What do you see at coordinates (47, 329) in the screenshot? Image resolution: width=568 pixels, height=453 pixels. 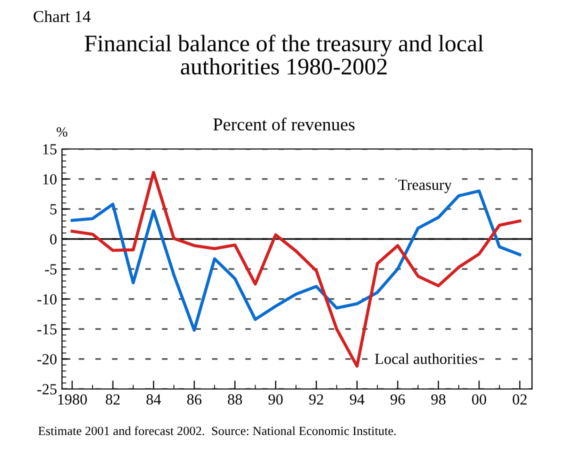 I see `y-tick-label: -15` at bounding box center [47, 329].